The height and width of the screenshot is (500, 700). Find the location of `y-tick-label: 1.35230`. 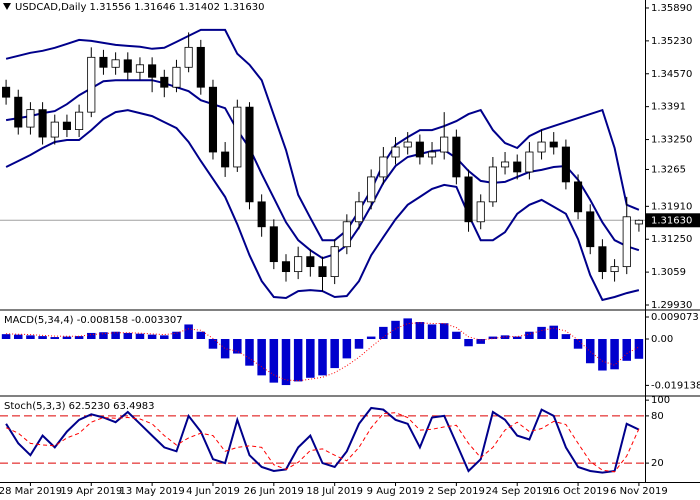

y-tick-label: 1.35230 is located at coordinates (671, 41).